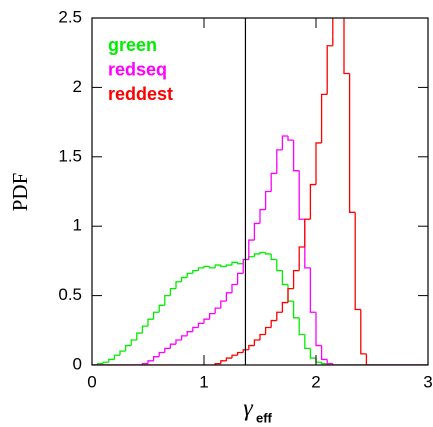 Image resolution: width=433 pixels, height=427 pixels. What do you see at coordinates (70, 294) in the screenshot?
I see `y-tick-label: 0.5` at bounding box center [70, 294].